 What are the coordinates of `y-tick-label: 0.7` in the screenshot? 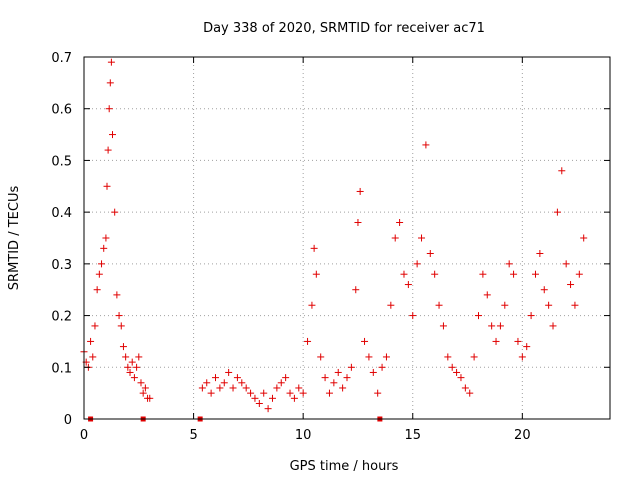 It's located at (61, 58).